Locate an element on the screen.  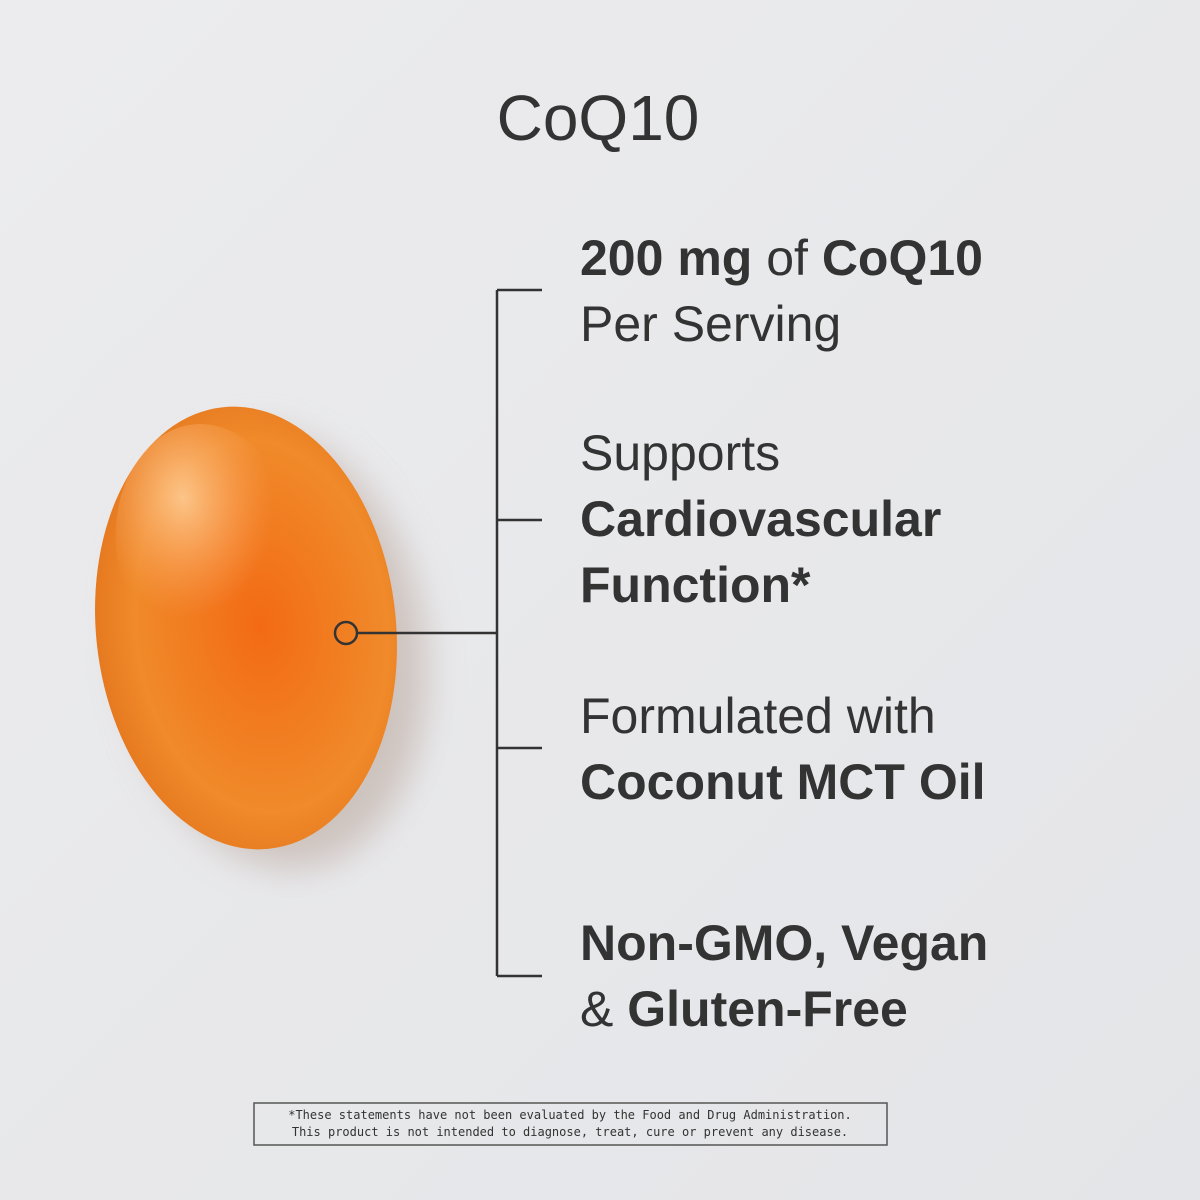
feature-text: of is located at coordinates (786, 258).